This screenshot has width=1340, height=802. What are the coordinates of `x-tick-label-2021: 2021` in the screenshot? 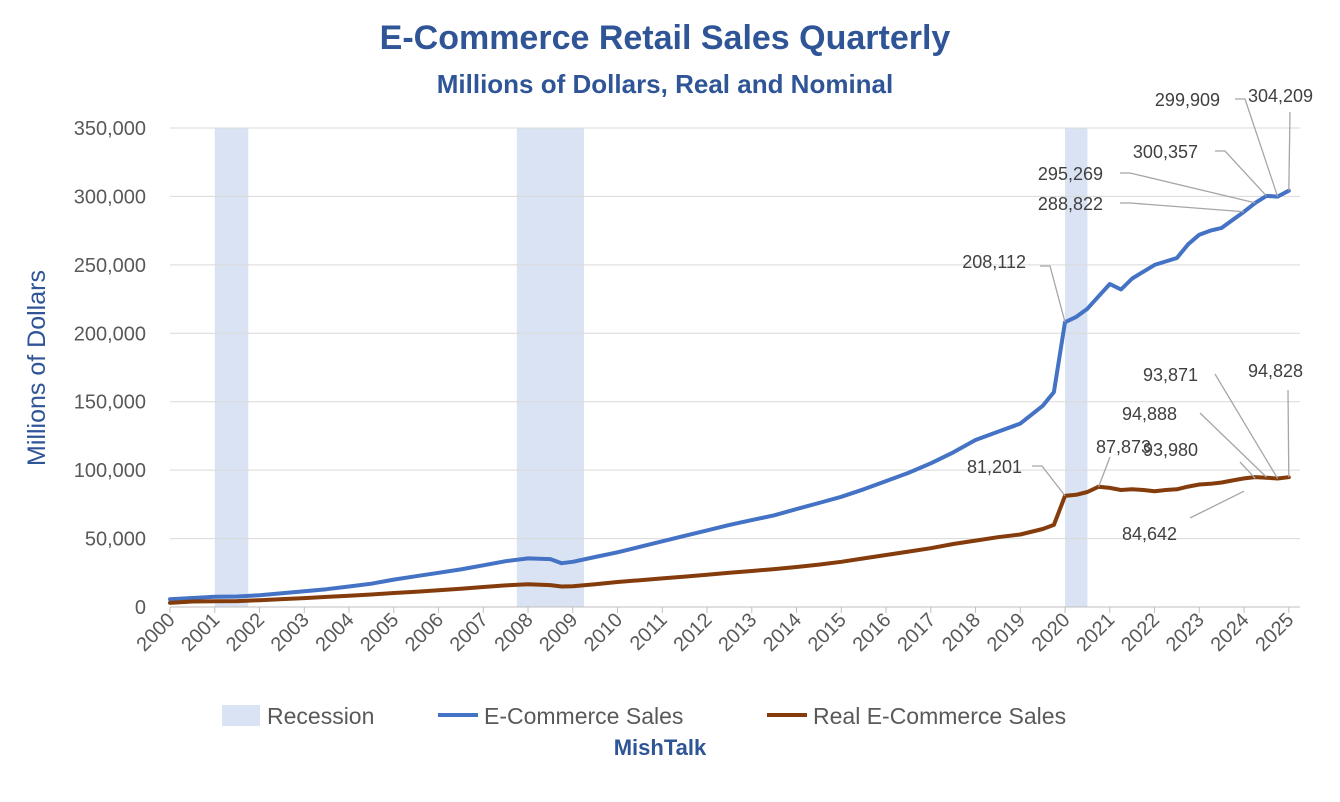 It's located at (1095, 632).